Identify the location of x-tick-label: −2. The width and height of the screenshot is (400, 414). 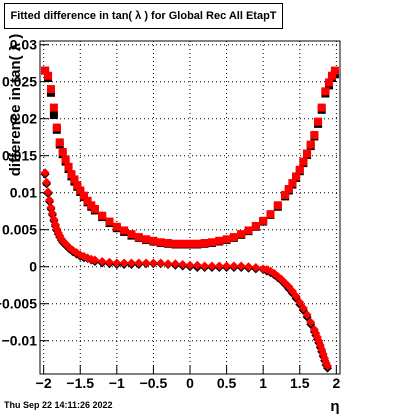
(44, 383).